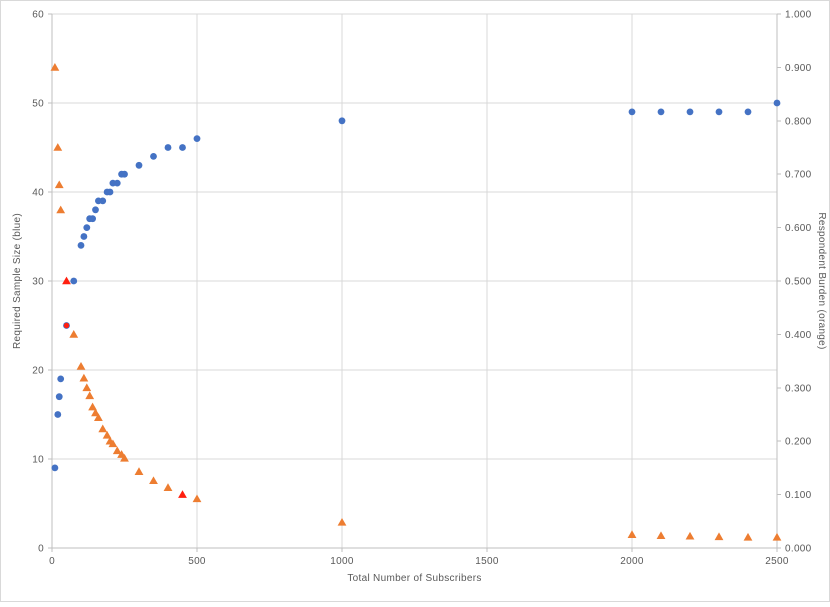 This screenshot has width=830, height=607. I want to click on y-right-tick-label: 0.500, so click(798, 282).